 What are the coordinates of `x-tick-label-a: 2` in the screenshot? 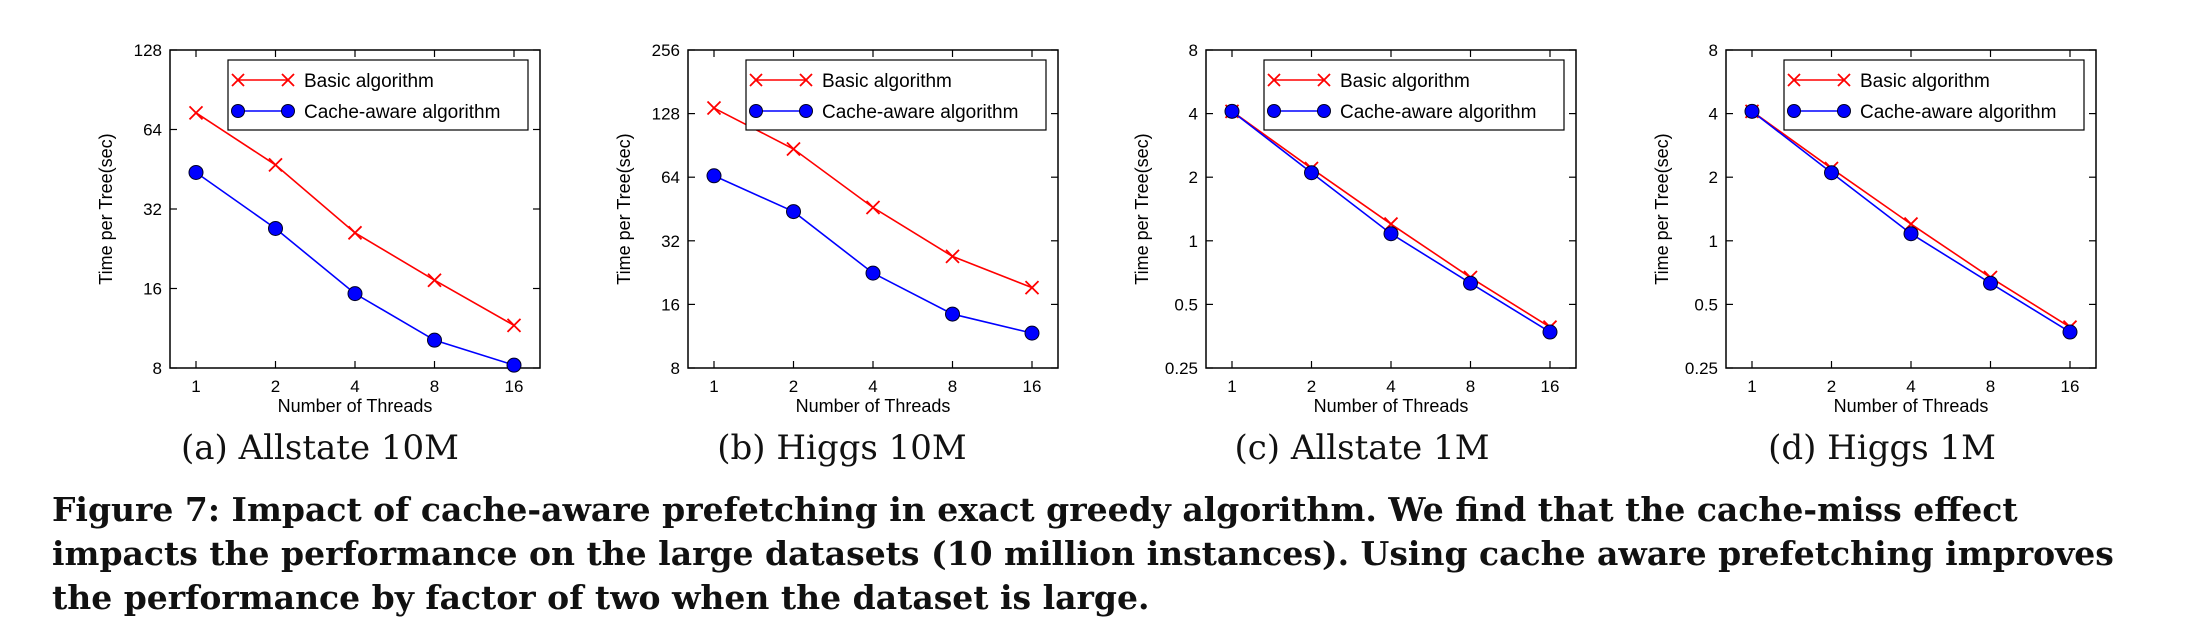 It's located at (275, 386).